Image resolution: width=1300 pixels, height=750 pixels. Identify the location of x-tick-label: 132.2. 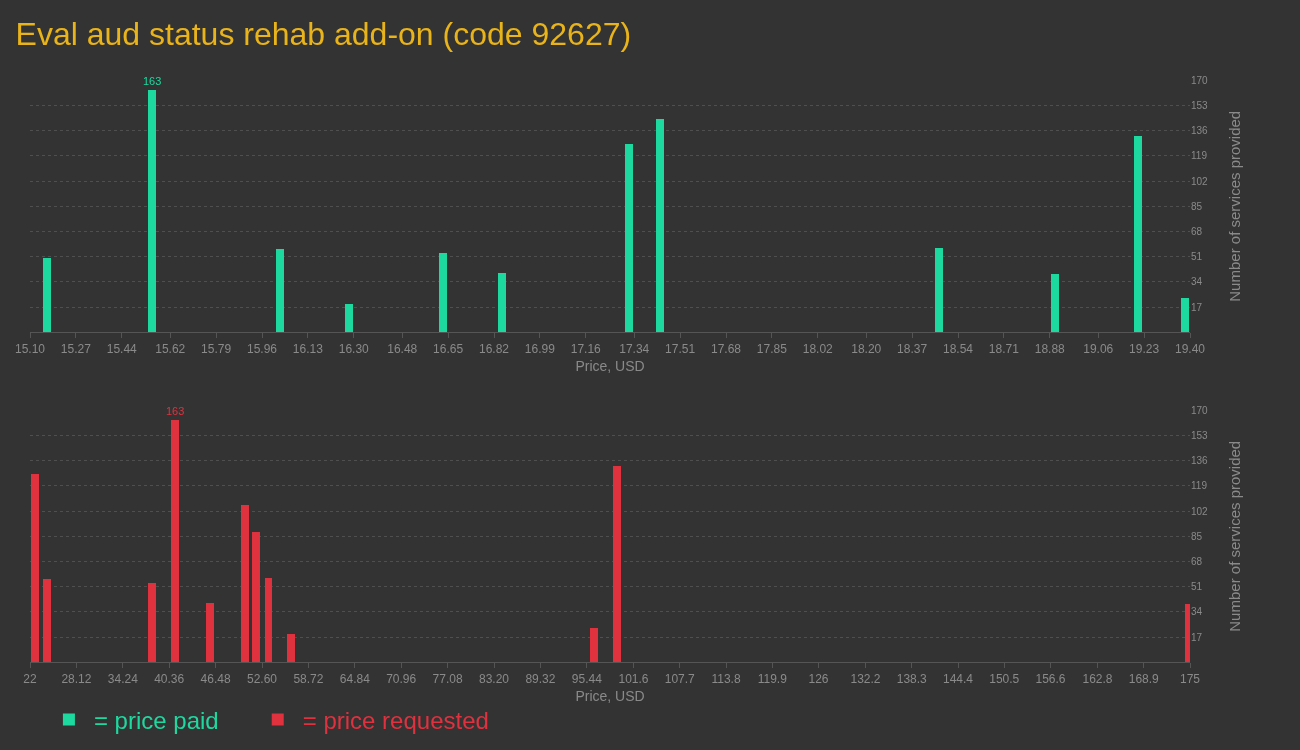
(865, 678).